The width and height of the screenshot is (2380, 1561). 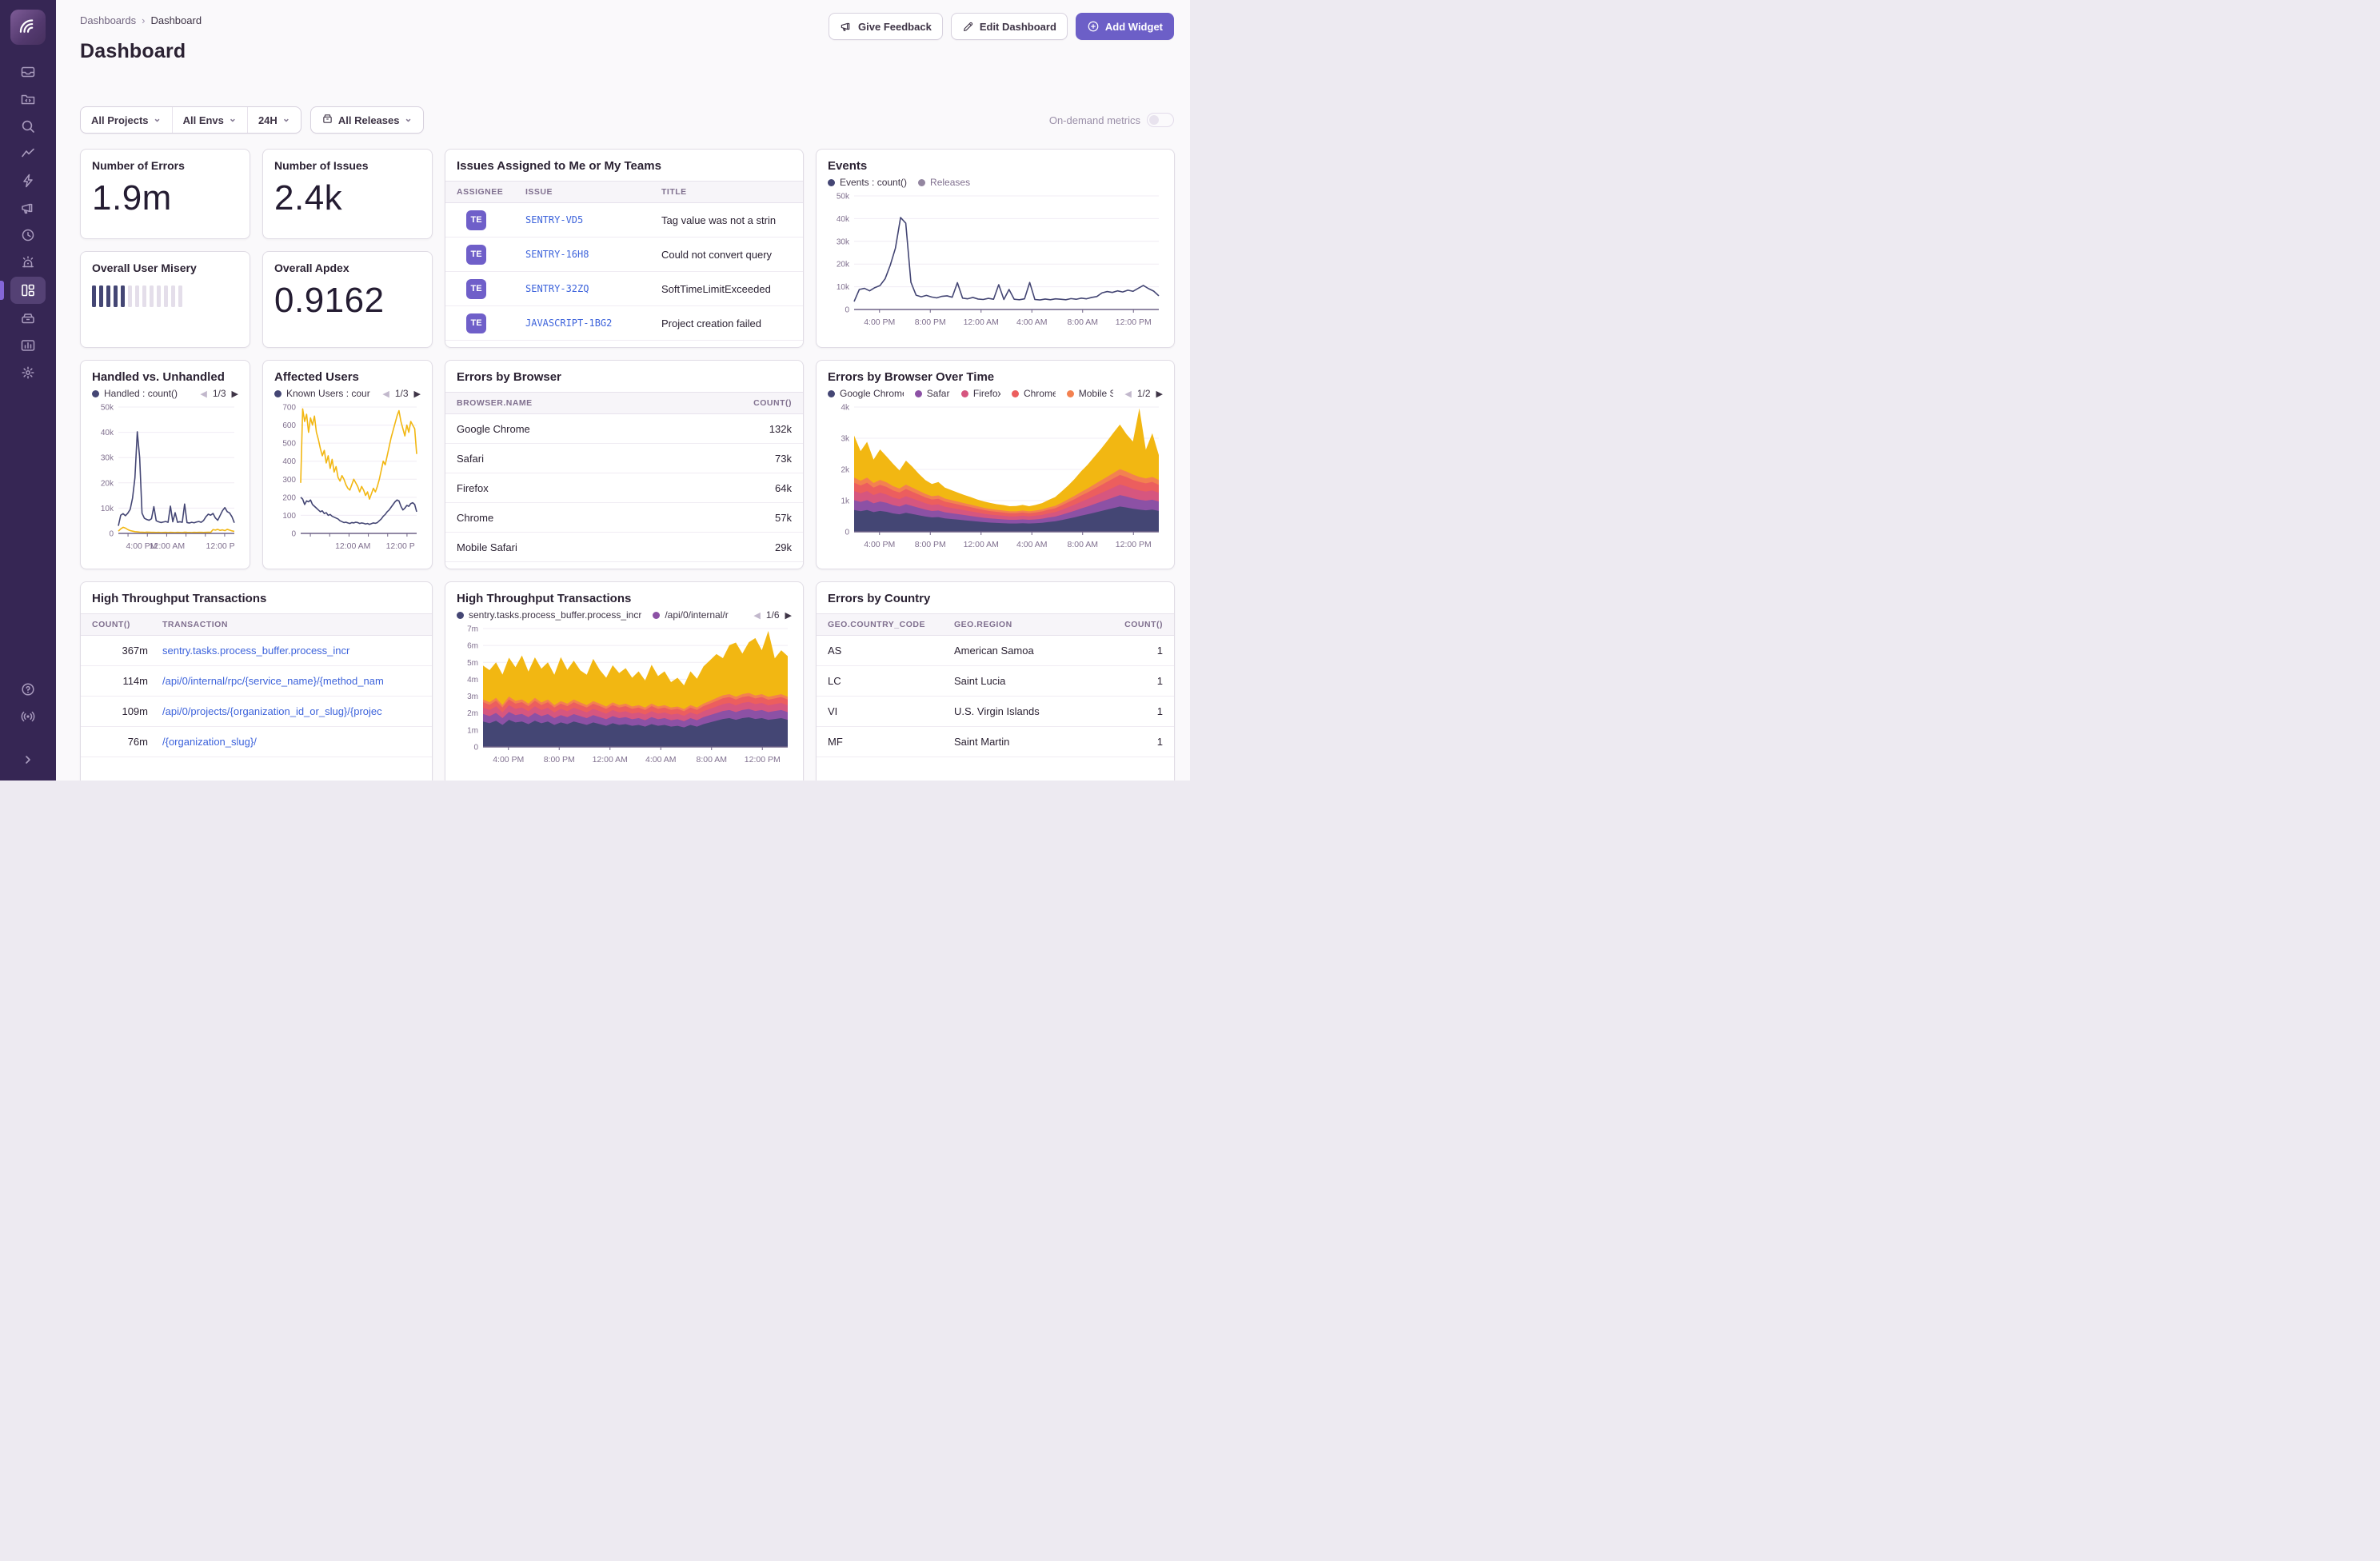 What do you see at coordinates (28, 27) in the screenshot?
I see `sidebar-item-logo` at bounding box center [28, 27].